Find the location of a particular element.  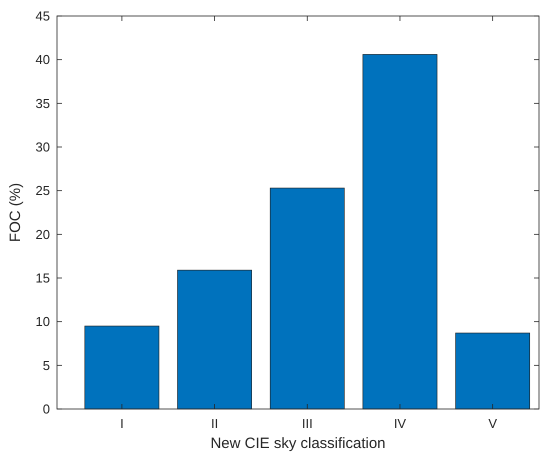

y-tick-label: 30 is located at coordinates (43, 147).